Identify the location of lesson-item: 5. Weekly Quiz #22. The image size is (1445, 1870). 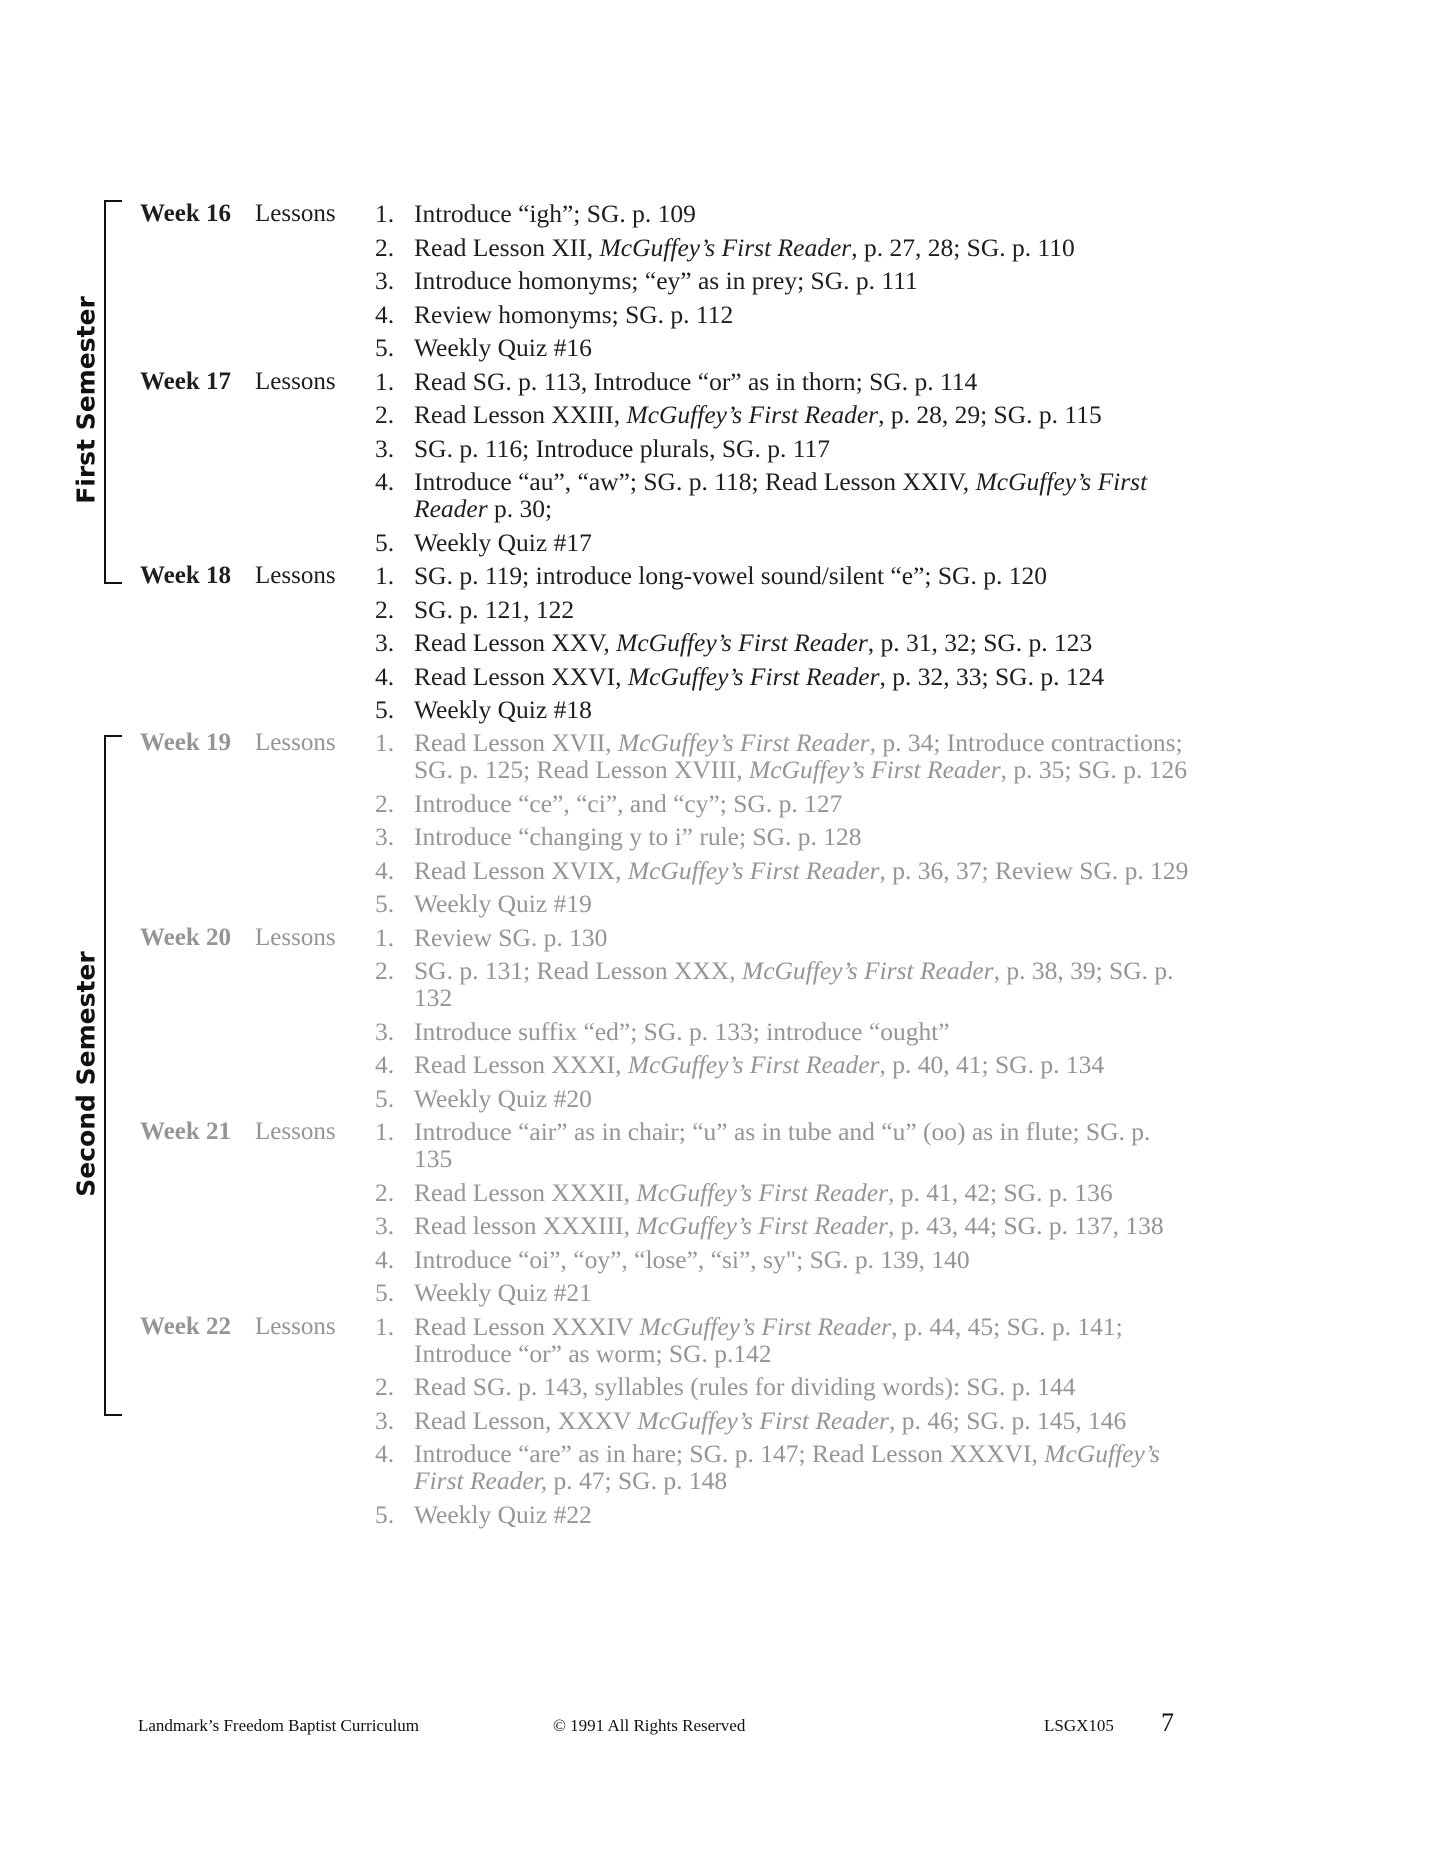
(784, 1514).